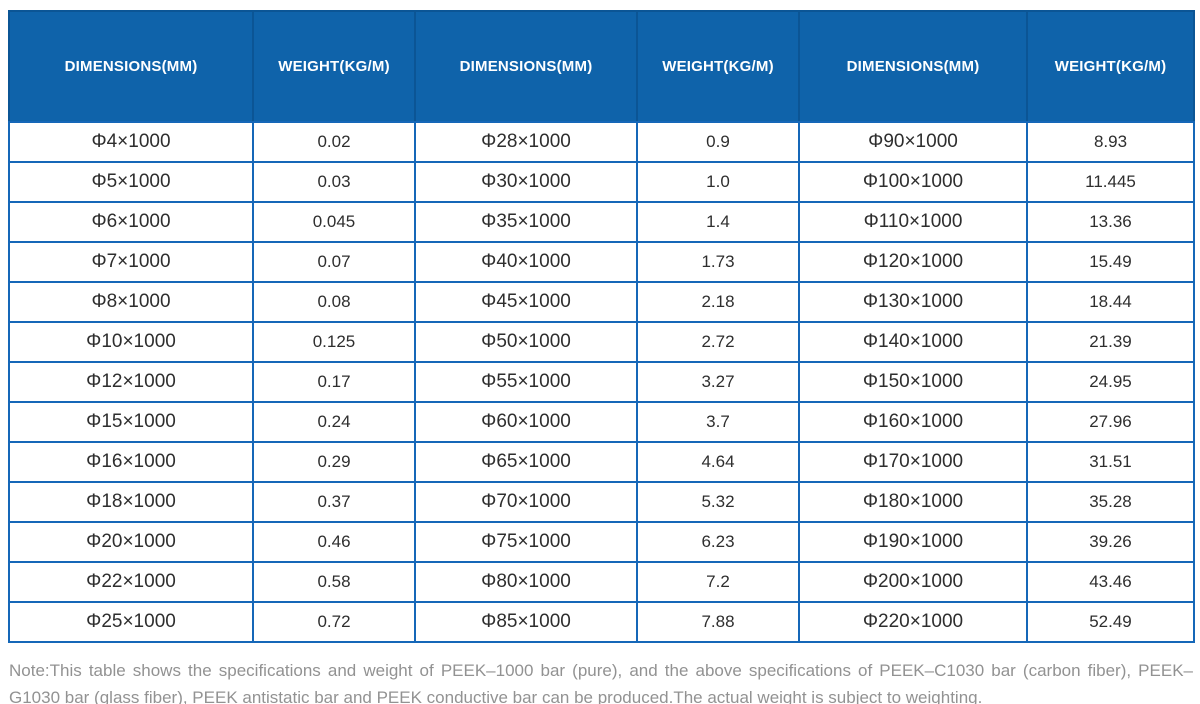 The height and width of the screenshot is (704, 1200). I want to click on dimension-cell: Φ7×1000, so click(131, 262).